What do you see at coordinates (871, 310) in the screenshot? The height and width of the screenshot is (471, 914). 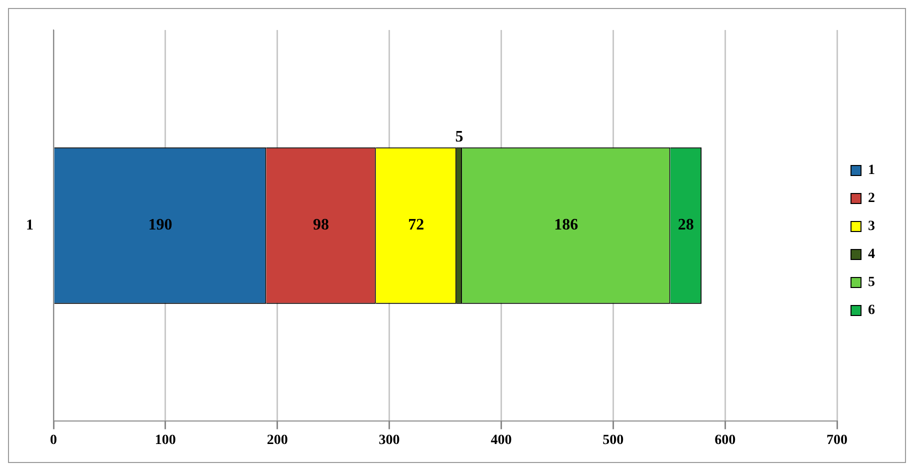 I see `legend-label: 6` at bounding box center [871, 310].